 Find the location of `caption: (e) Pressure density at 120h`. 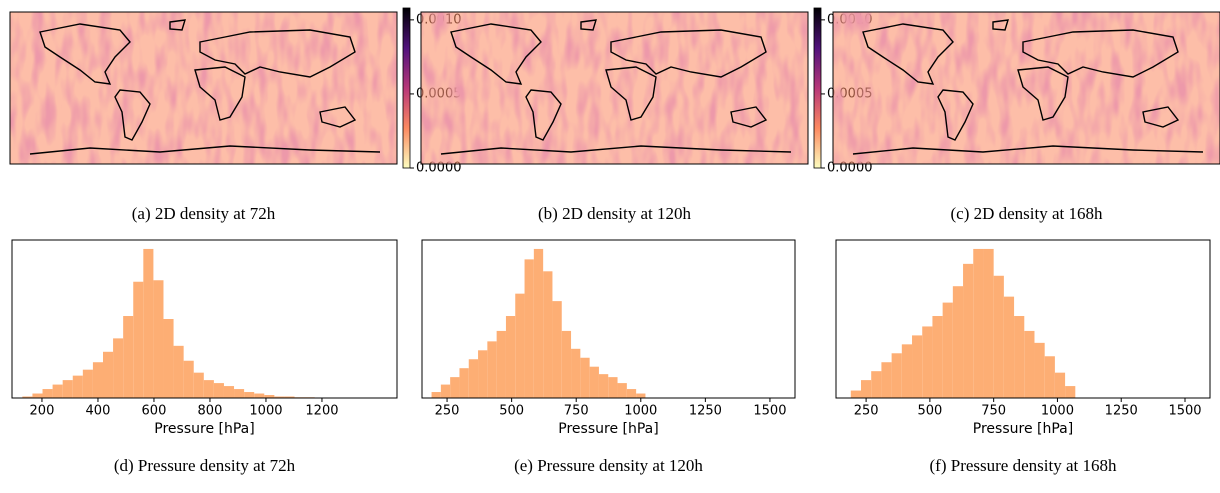

caption: (e) Pressure density at 120h is located at coordinates (608, 465).